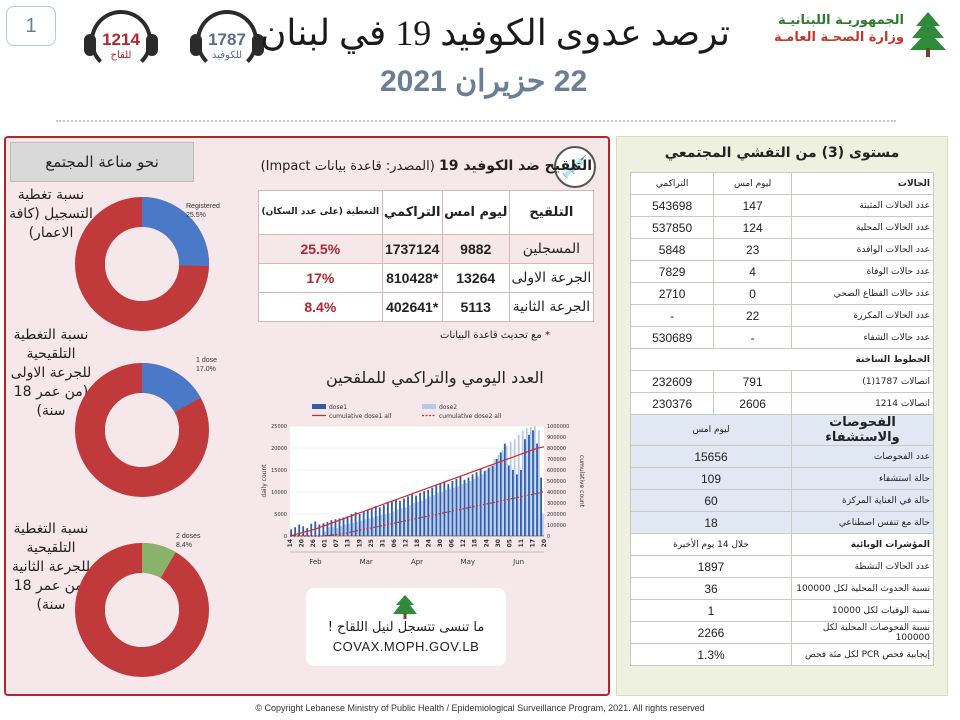 This screenshot has width=960, height=720. What do you see at coordinates (556, 438) in the screenshot?
I see `y2-tick-label: 900000` at bounding box center [556, 438].